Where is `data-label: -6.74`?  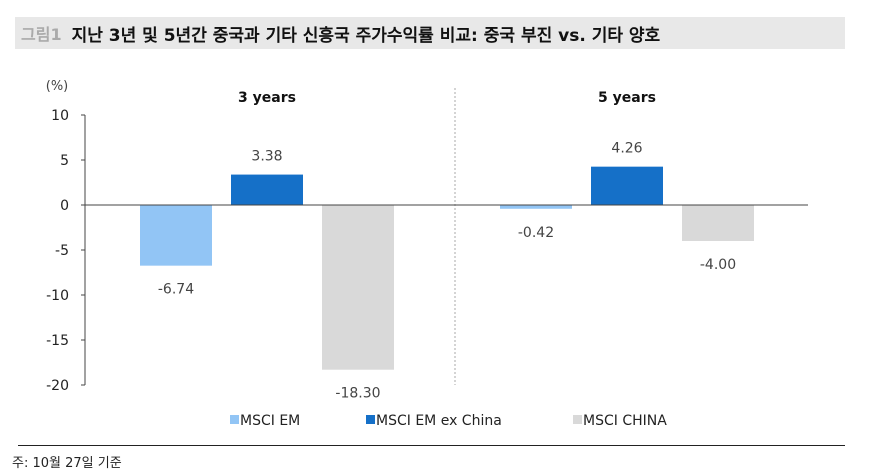
data-label: -6.74 is located at coordinates (176, 290).